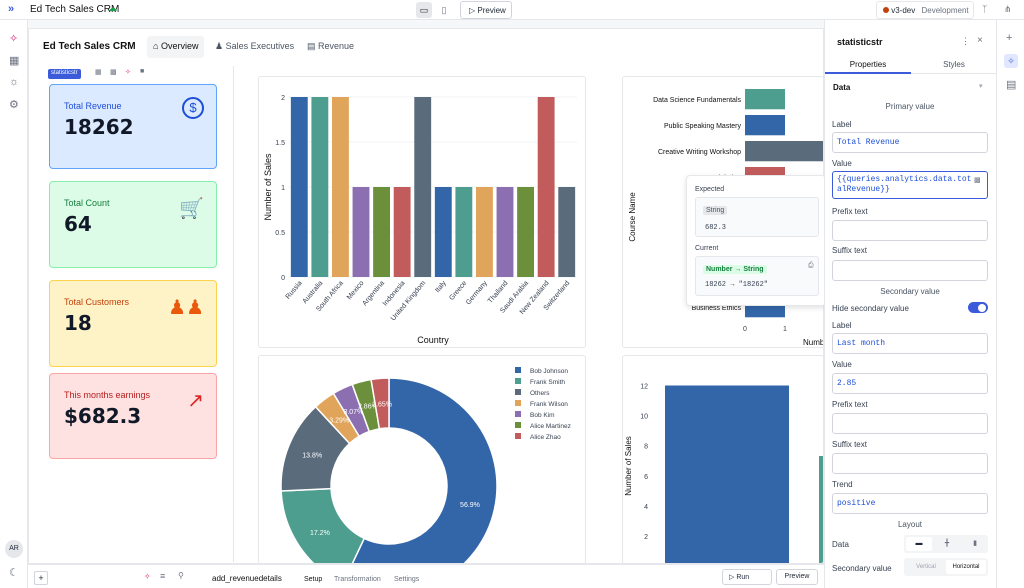  I want to click on theme-icon: ☾, so click(14, 573).